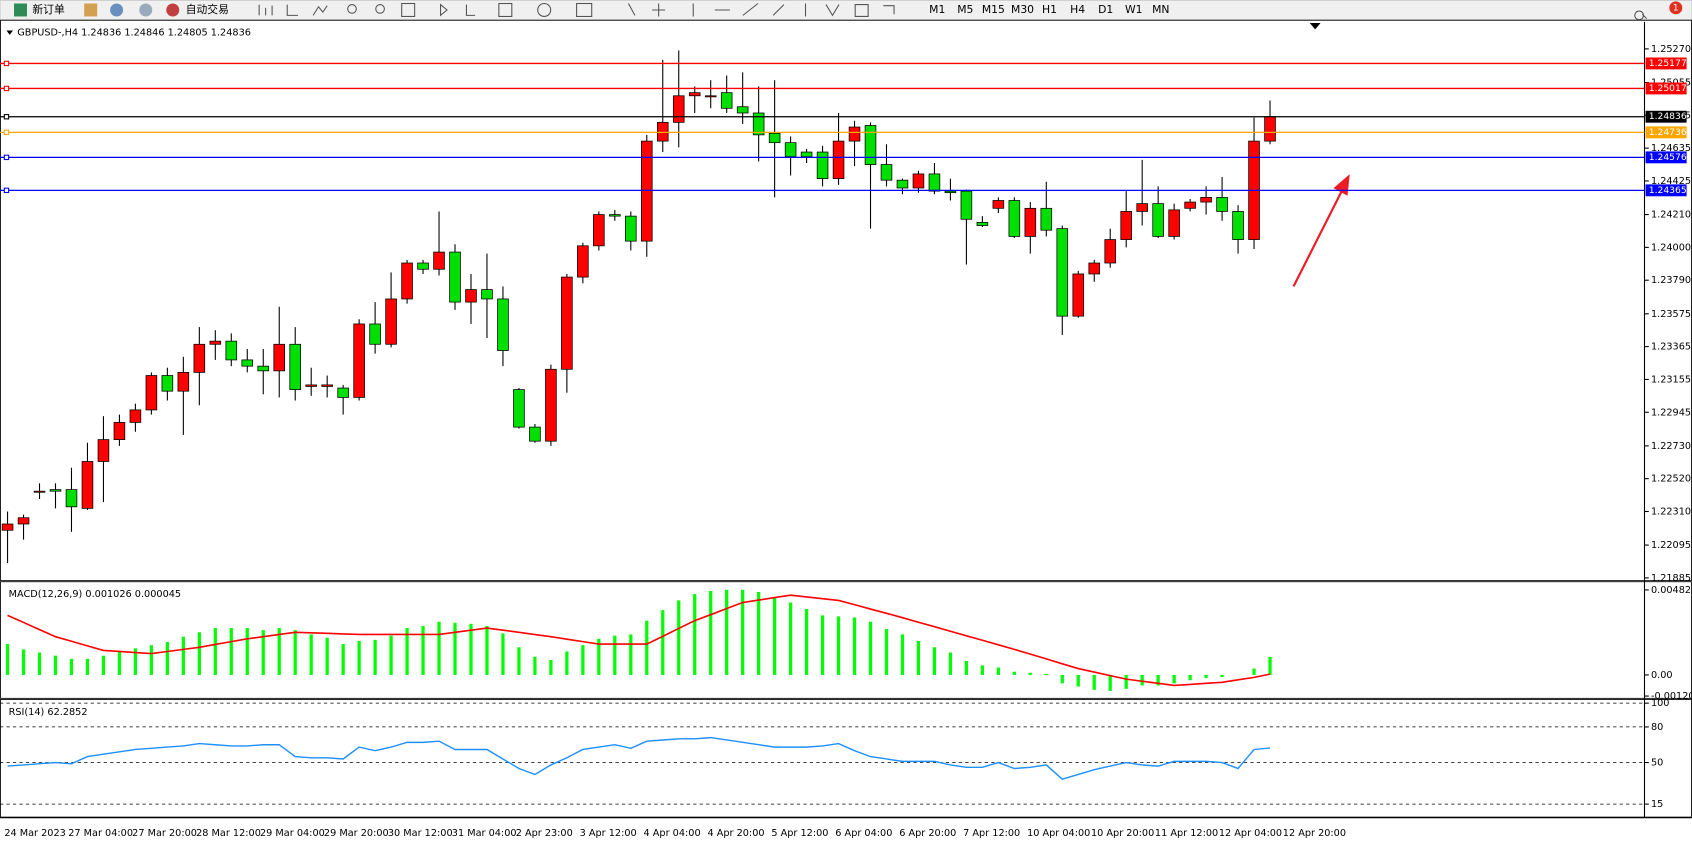 This screenshot has height=846, width=1692. I want to click on timeframe-button: MN, so click(1160, 9).